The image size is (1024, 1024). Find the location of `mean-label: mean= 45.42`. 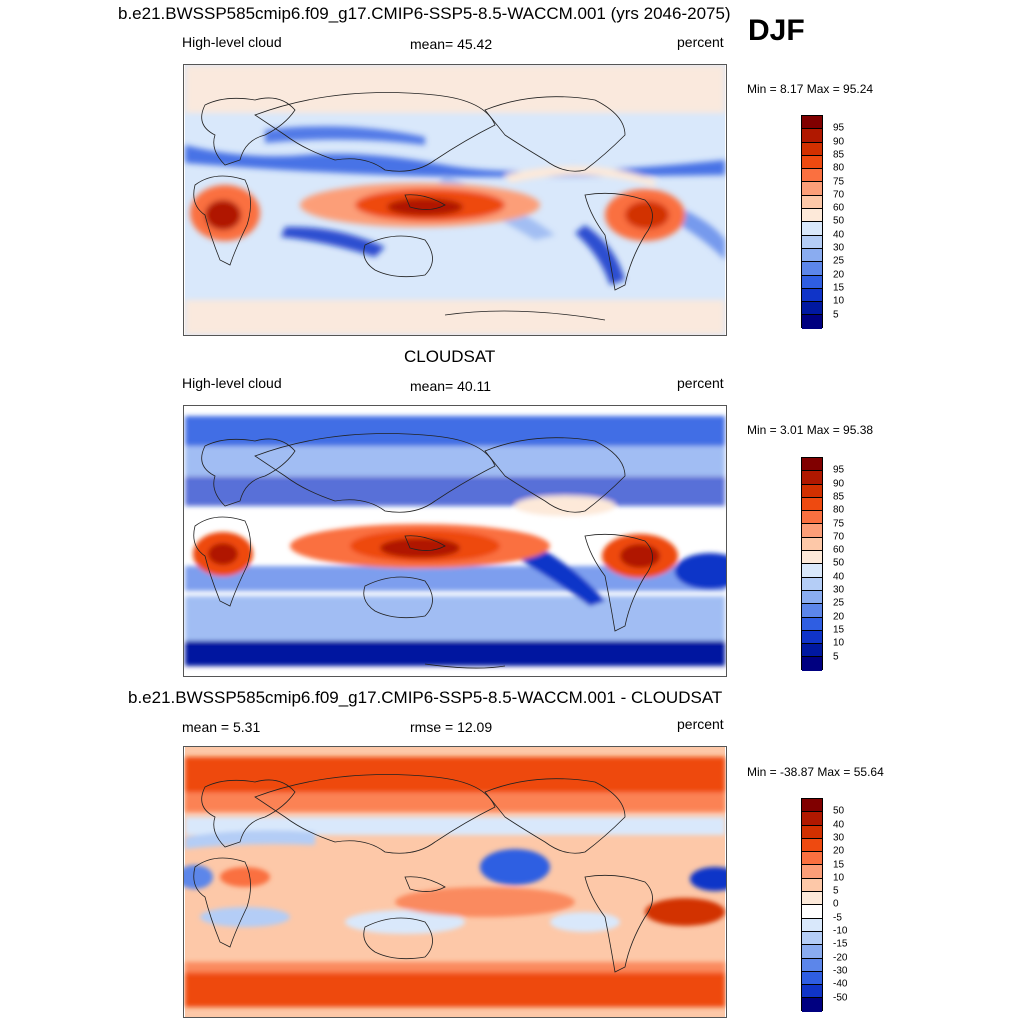

mean-label: mean= 45.42 is located at coordinates (451, 44).